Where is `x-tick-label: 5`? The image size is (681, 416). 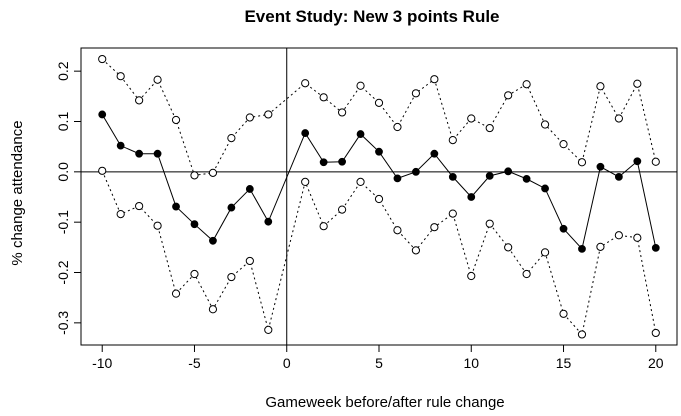 x-tick-label: 5 is located at coordinates (379, 363).